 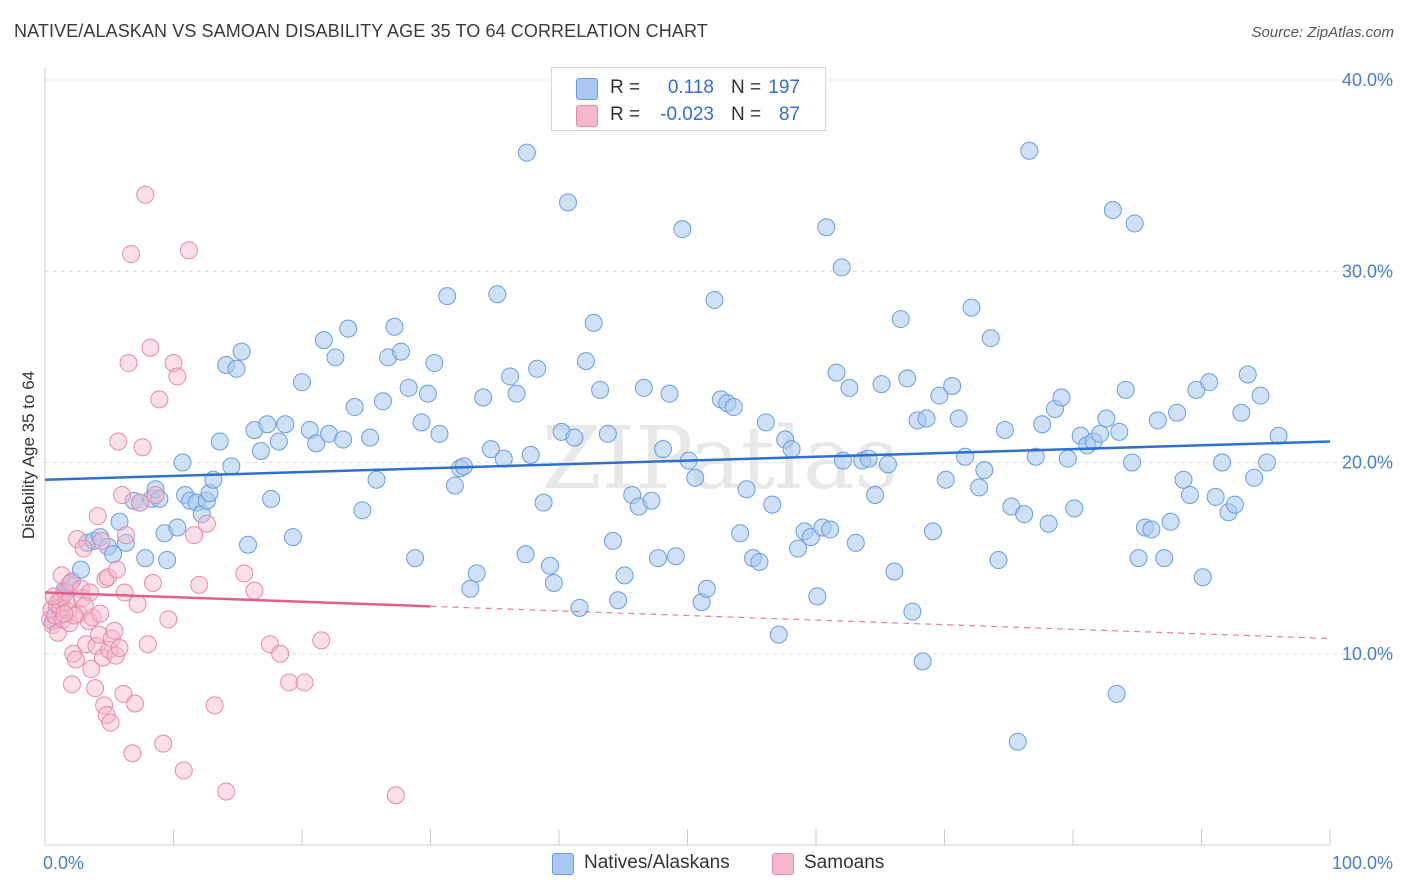 What do you see at coordinates (1367, 271) in the screenshot?
I see `y-tick-label: 30.0%` at bounding box center [1367, 271].